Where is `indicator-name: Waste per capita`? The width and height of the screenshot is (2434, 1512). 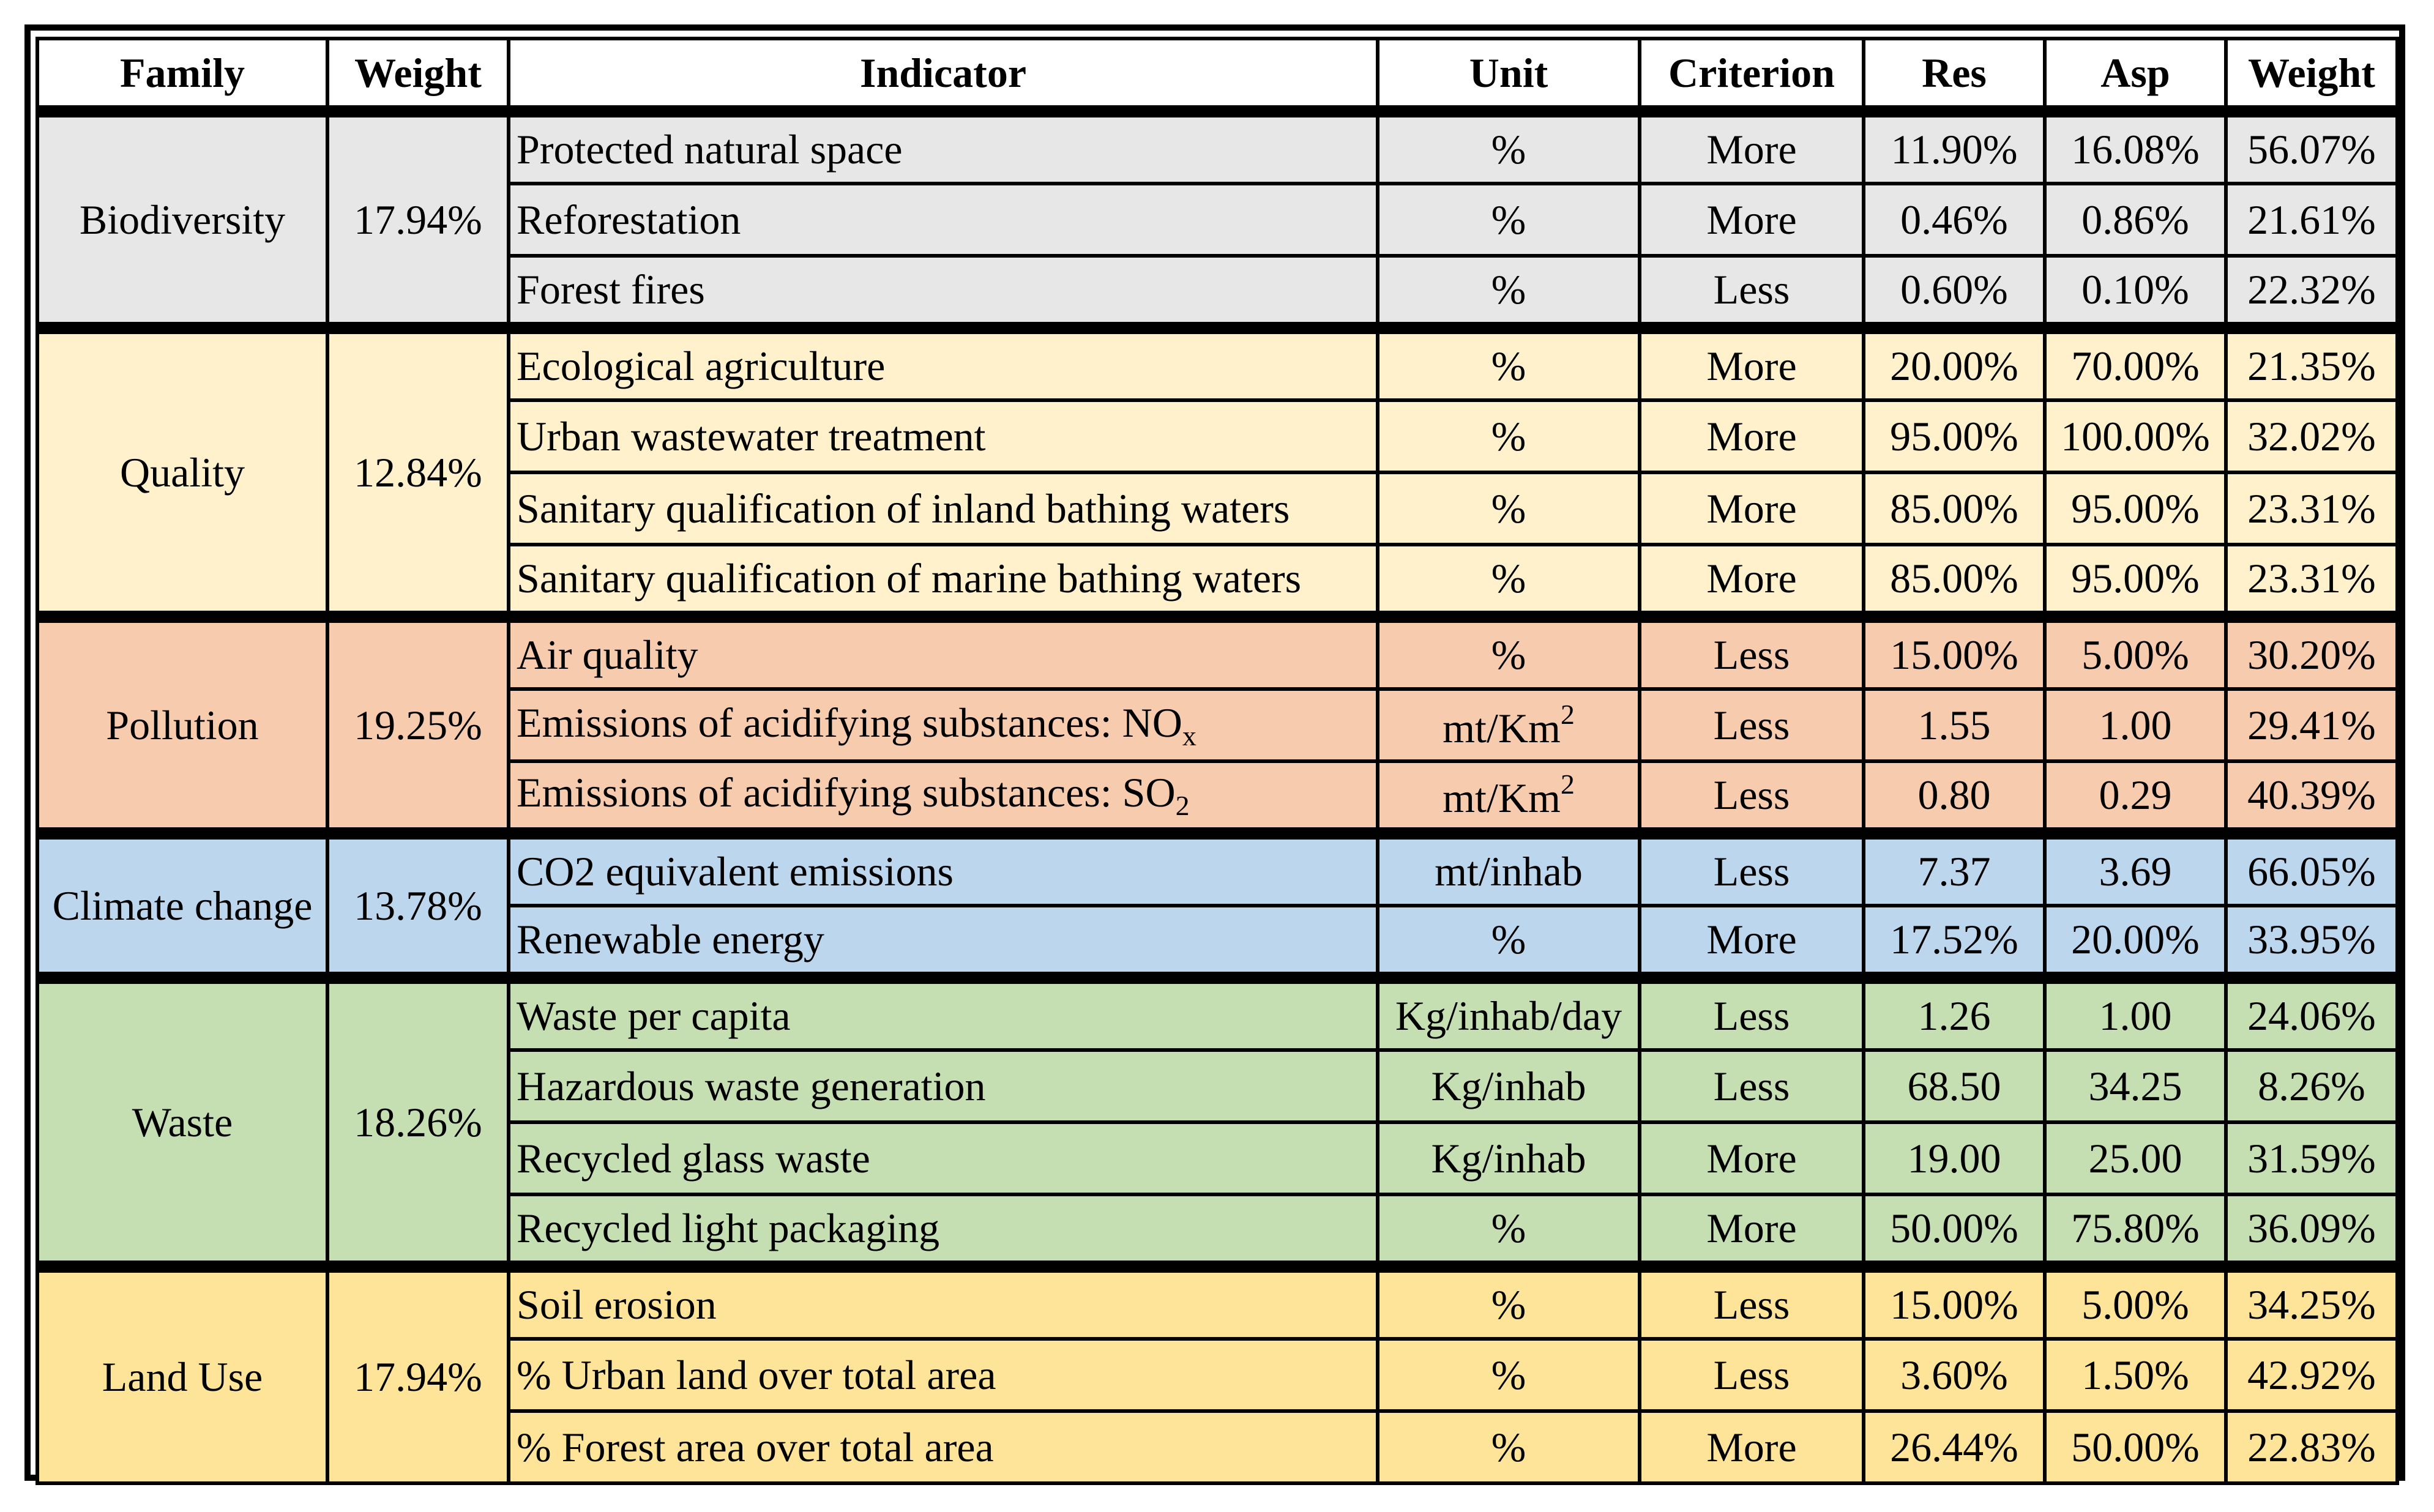 indicator-name: Waste per capita is located at coordinates (943, 1012).